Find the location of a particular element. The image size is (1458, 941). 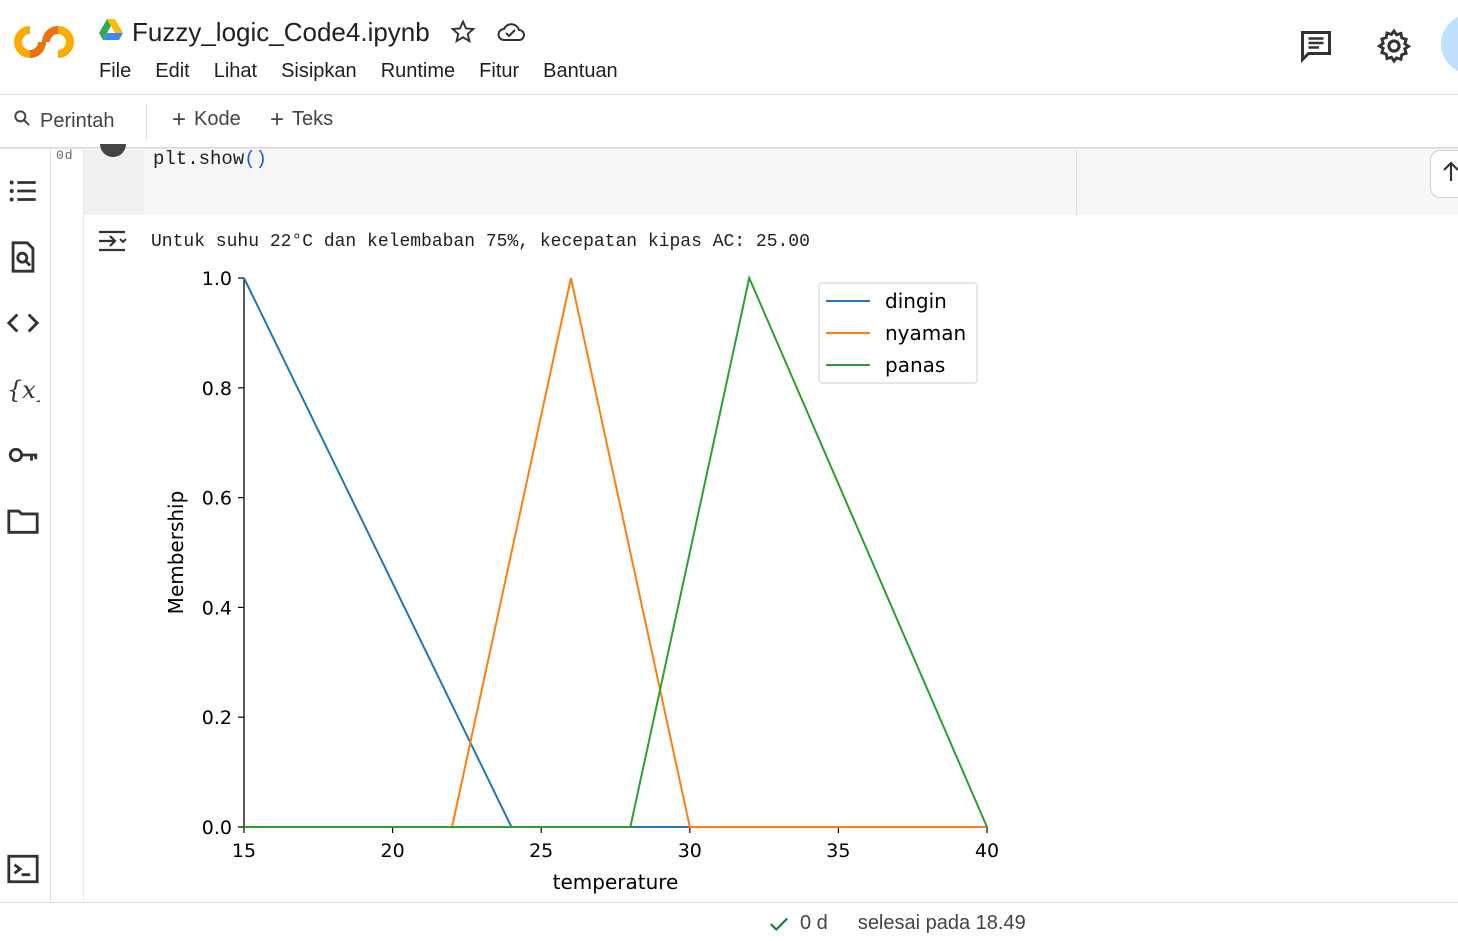

menu-tools: Fitur is located at coordinates (499, 71).